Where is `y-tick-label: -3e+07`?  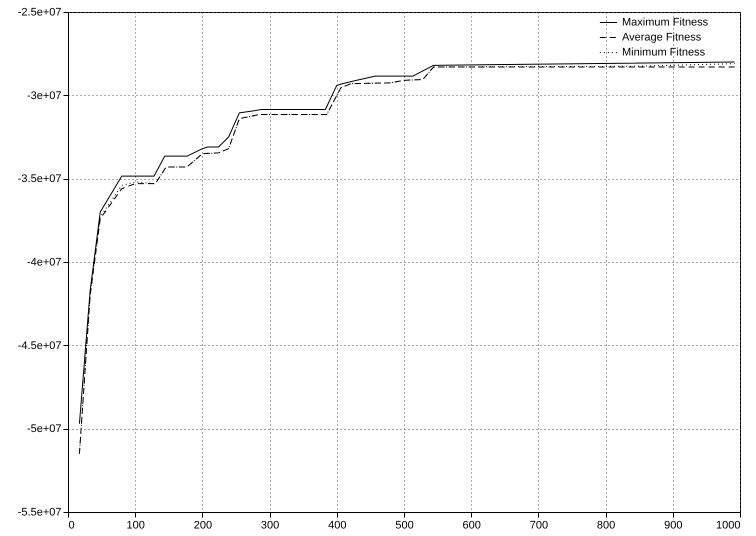 y-tick-label: -3e+07 is located at coordinates (44, 96).